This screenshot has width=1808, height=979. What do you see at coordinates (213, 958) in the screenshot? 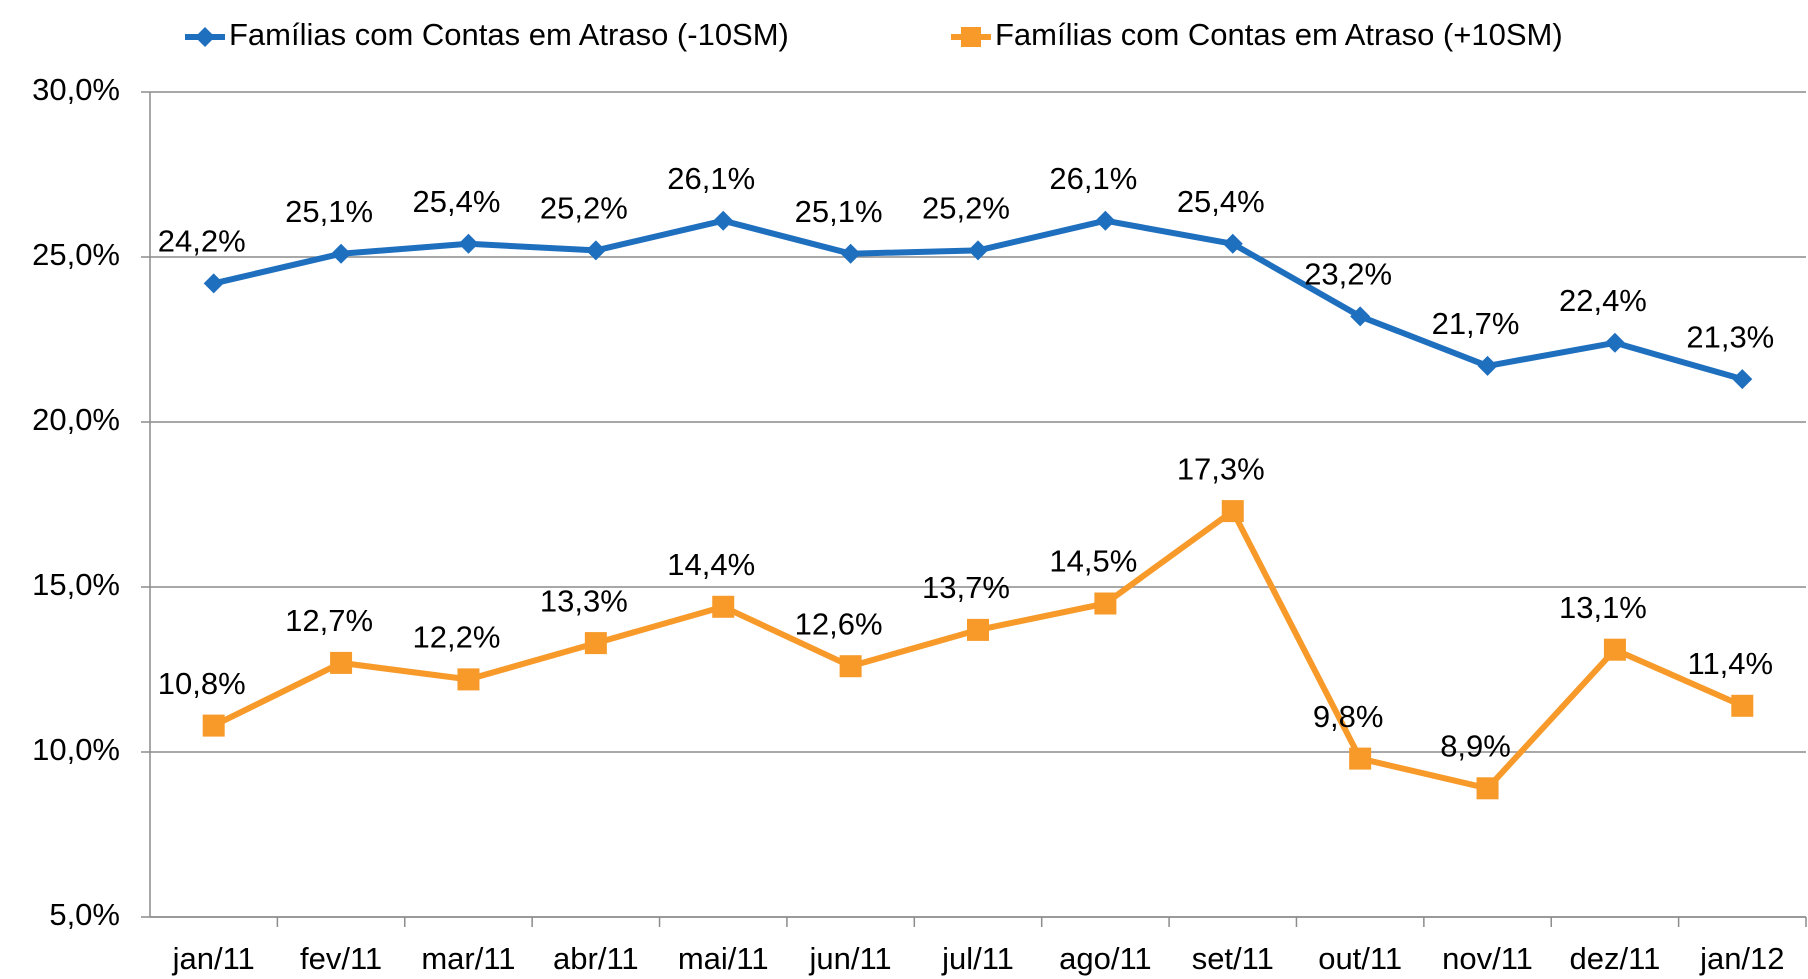
I see `x-tick-label: jan/11` at bounding box center [213, 958].